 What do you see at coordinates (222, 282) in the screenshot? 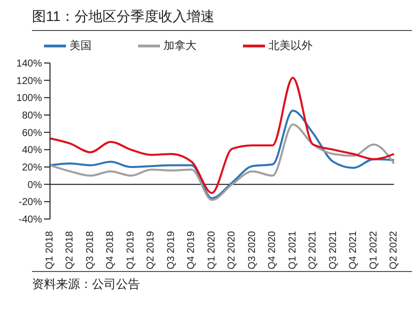
I see `text: 资料来源：公司公告` at bounding box center [222, 282].